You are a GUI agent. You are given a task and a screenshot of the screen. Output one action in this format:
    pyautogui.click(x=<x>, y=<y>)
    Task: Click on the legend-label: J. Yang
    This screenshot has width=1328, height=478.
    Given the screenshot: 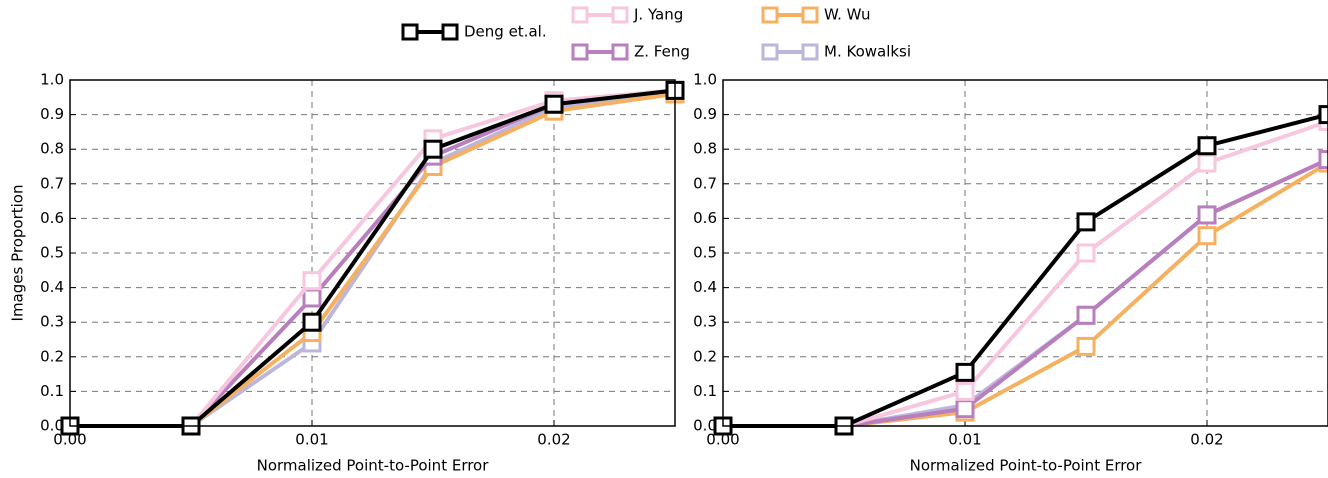 What is the action you would take?
    pyautogui.click(x=658, y=15)
    